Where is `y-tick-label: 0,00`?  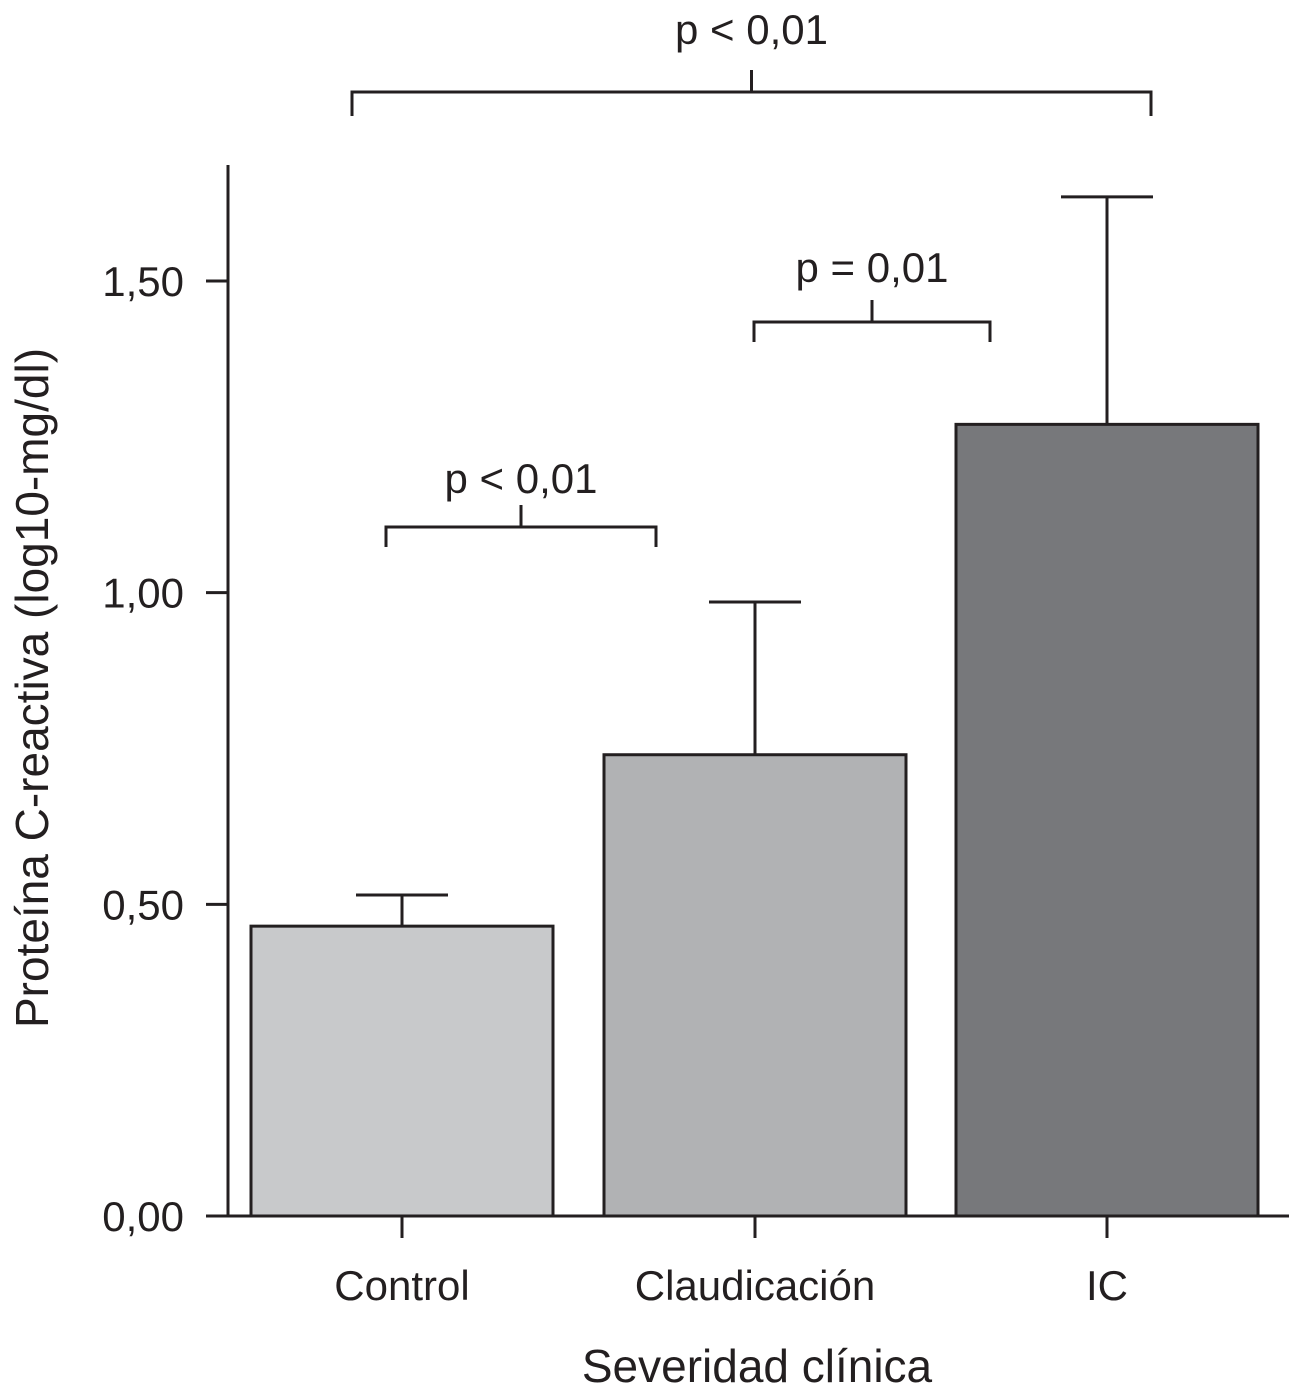
y-tick-label: 0,00 is located at coordinates (143, 1216).